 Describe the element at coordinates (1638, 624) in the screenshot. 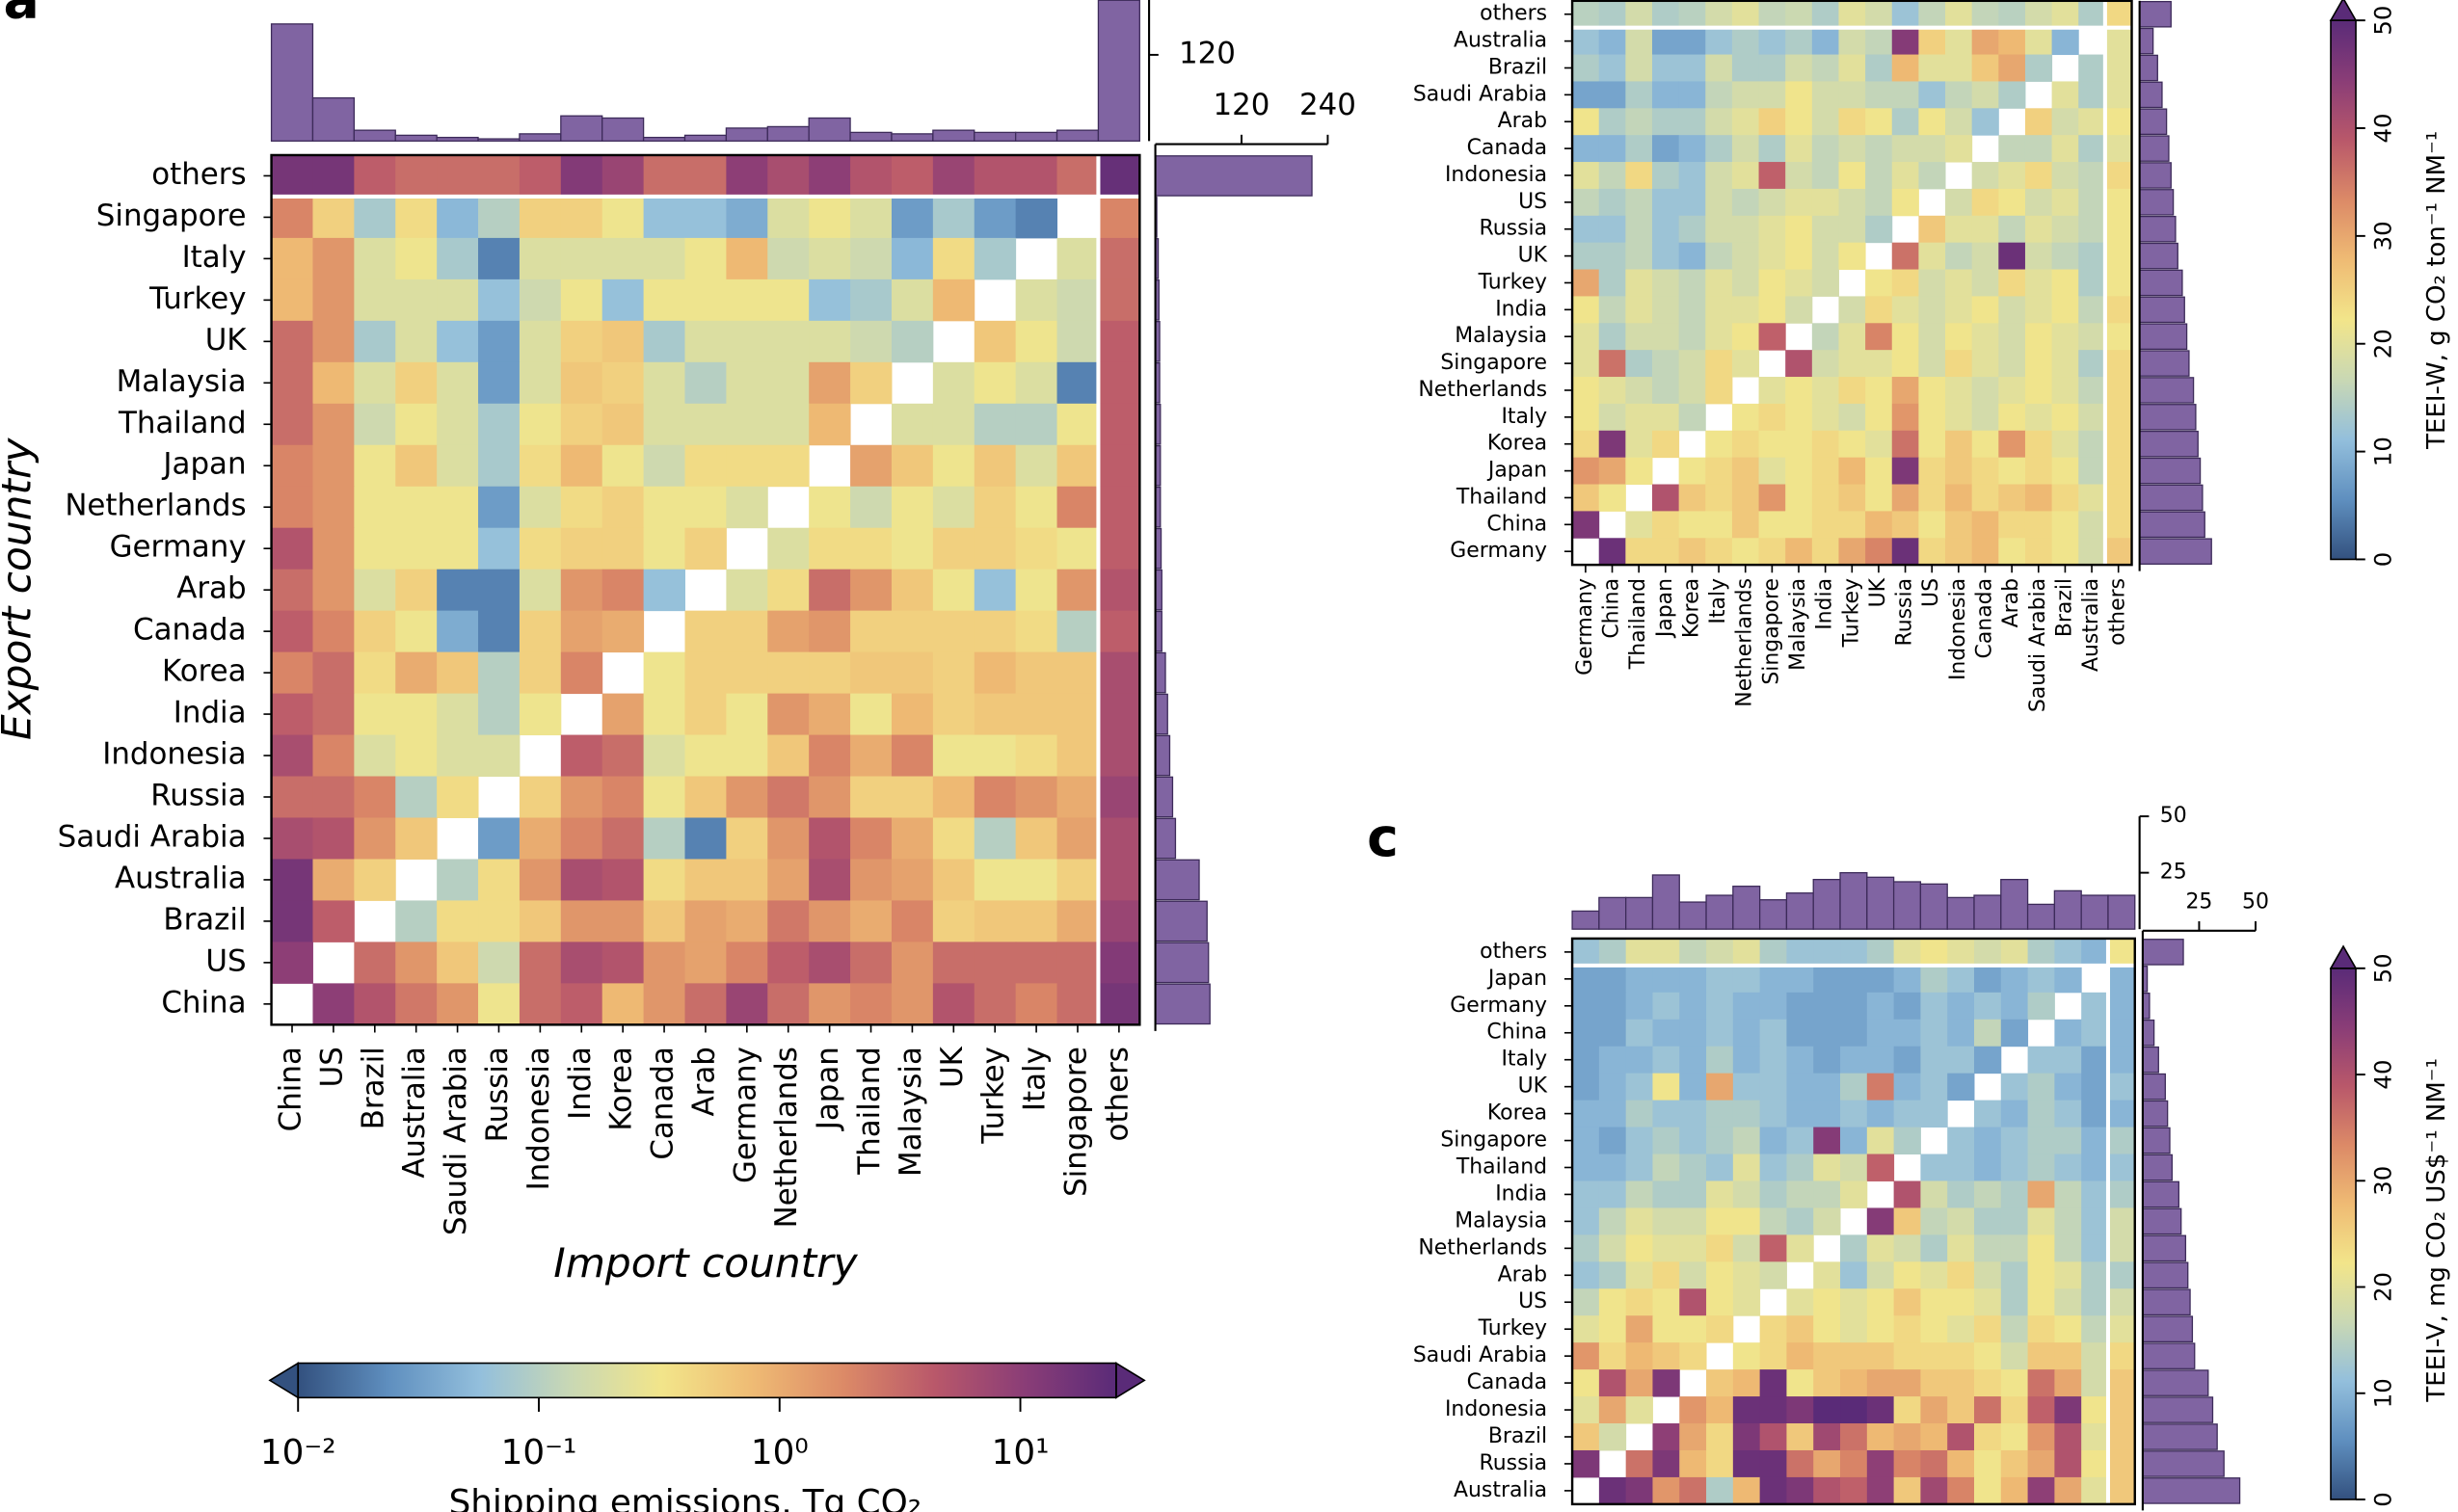

I see `column-label: Thailand` at that location.